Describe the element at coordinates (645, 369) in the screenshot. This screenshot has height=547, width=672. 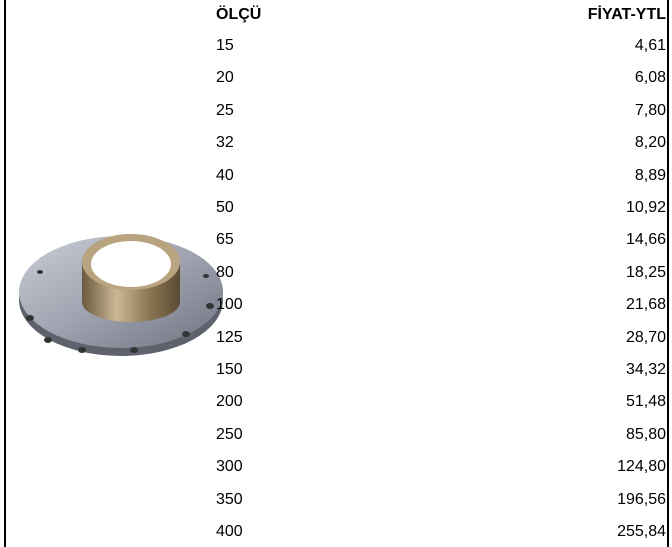
I see `price-cell: 34,32` at that location.